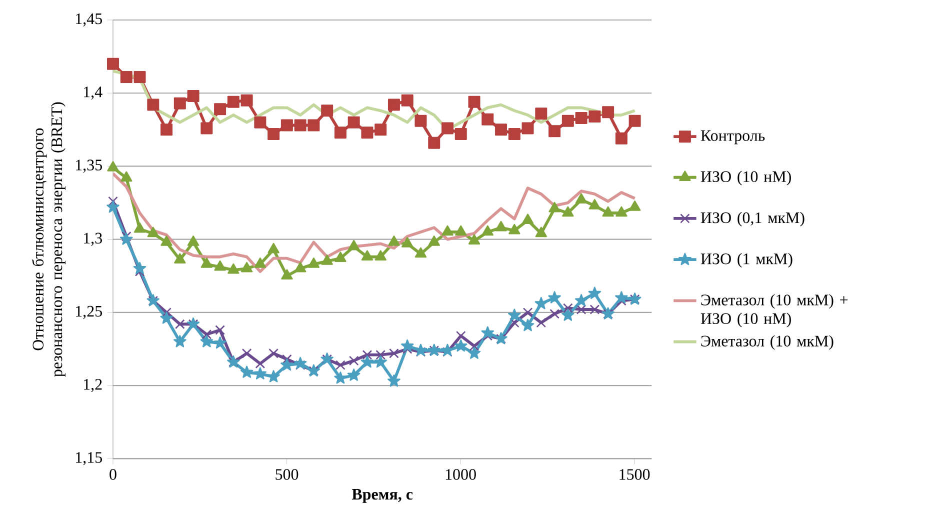 The image size is (940, 527). Describe the element at coordinates (752, 219) in the screenshot. I see `legend-label: ИЗО (0,1 мкМ)` at that location.